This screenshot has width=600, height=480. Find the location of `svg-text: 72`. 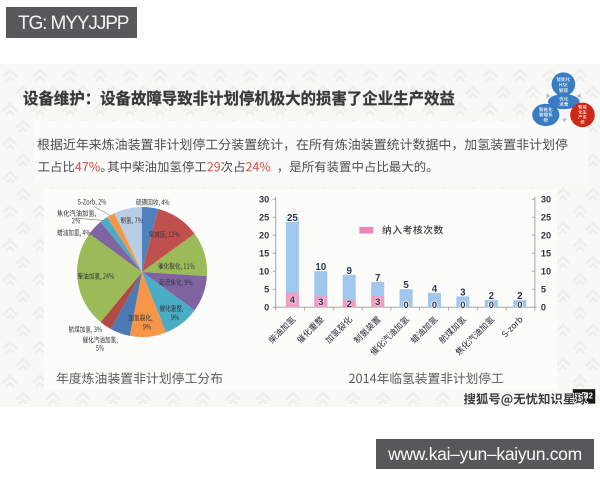

svg-text: 72 is located at coordinates (588, 396).